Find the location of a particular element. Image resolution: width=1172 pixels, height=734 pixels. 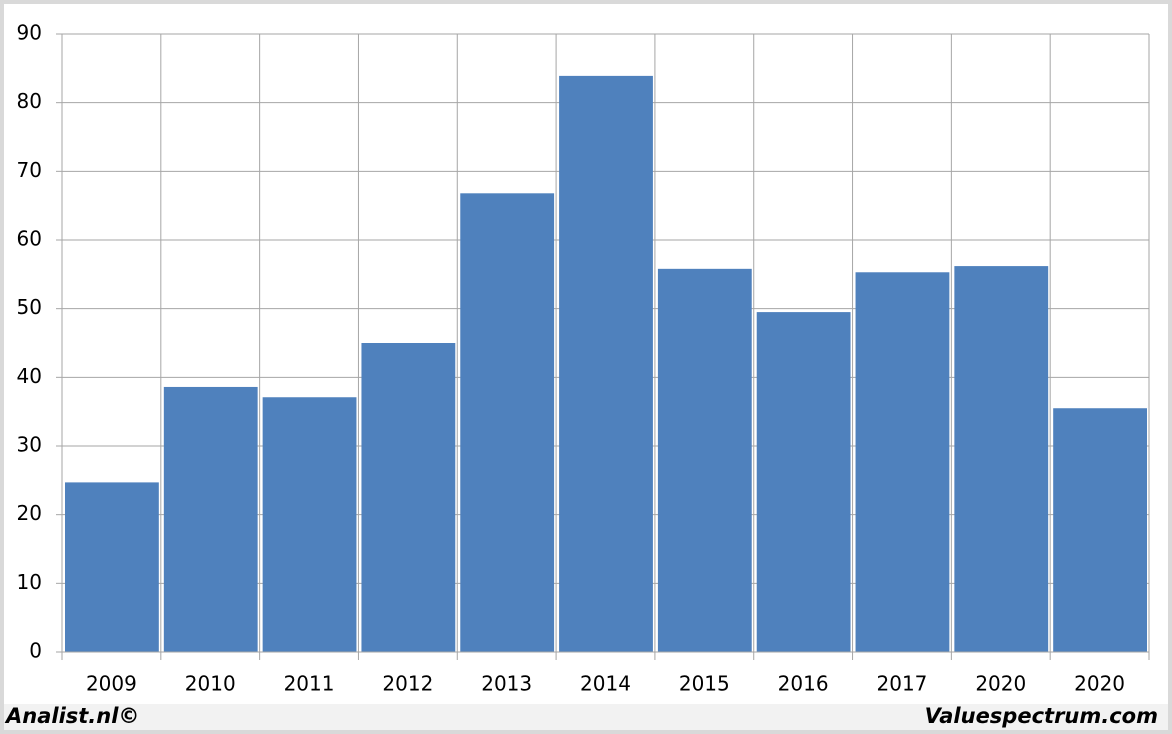

x-tick-label: 2016 is located at coordinates (803, 684).